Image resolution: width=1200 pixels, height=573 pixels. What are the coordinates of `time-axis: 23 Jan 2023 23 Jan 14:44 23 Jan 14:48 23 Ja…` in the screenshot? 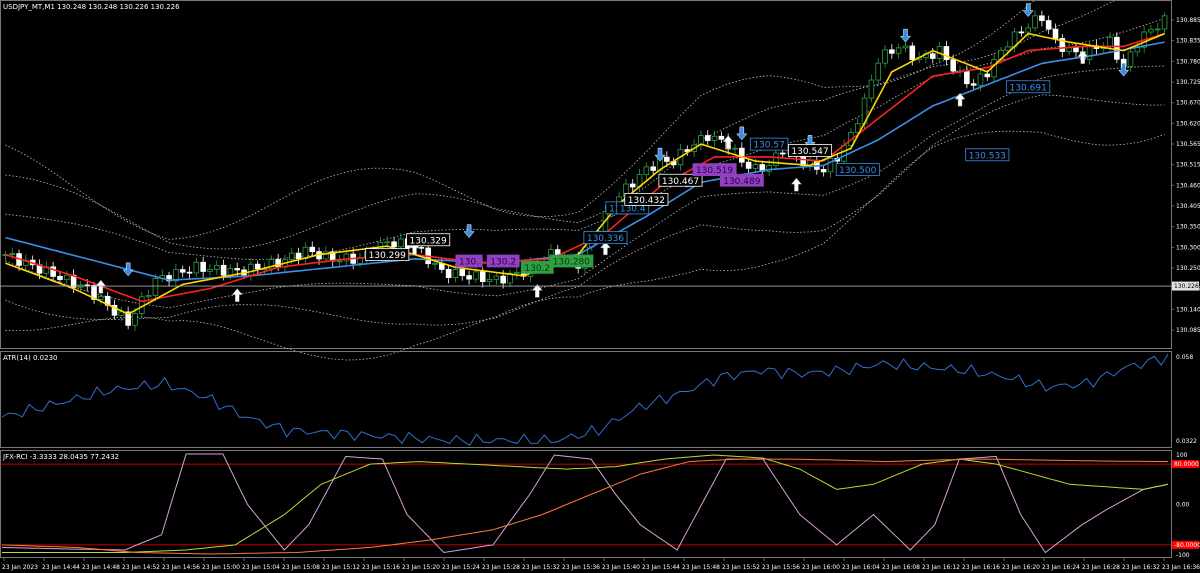 It's located at (601, 564).